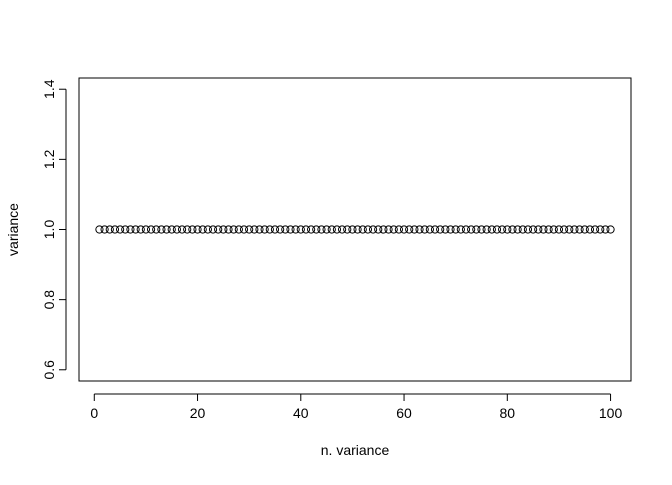 This screenshot has width=672, height=485. Describe the element at coordinates (94, 413) in the screenshot. I see `x-tick-label: 0` at that location.